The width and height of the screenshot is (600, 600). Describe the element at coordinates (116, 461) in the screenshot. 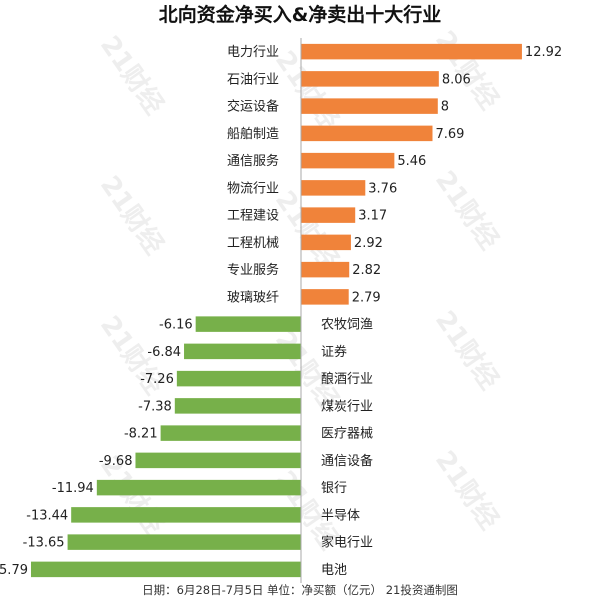

I see `value-label: -9.68` at that location.